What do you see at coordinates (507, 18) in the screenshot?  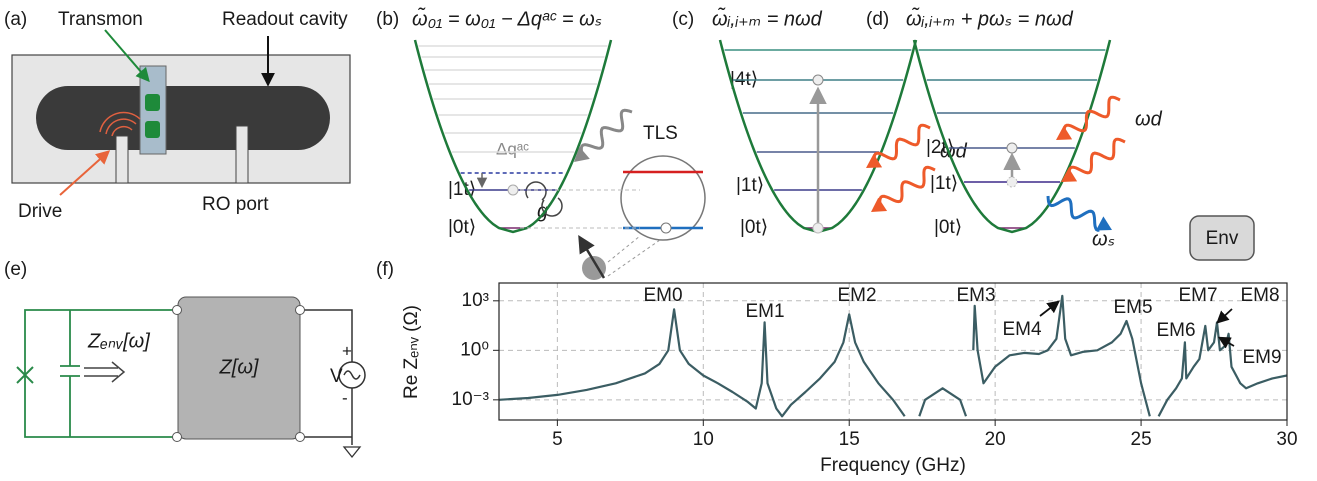 I see `equation: ω̃₀₁ = ω₀₁ − Δqᵃᶜ = ωₛ` at bounding box center [507, 18].